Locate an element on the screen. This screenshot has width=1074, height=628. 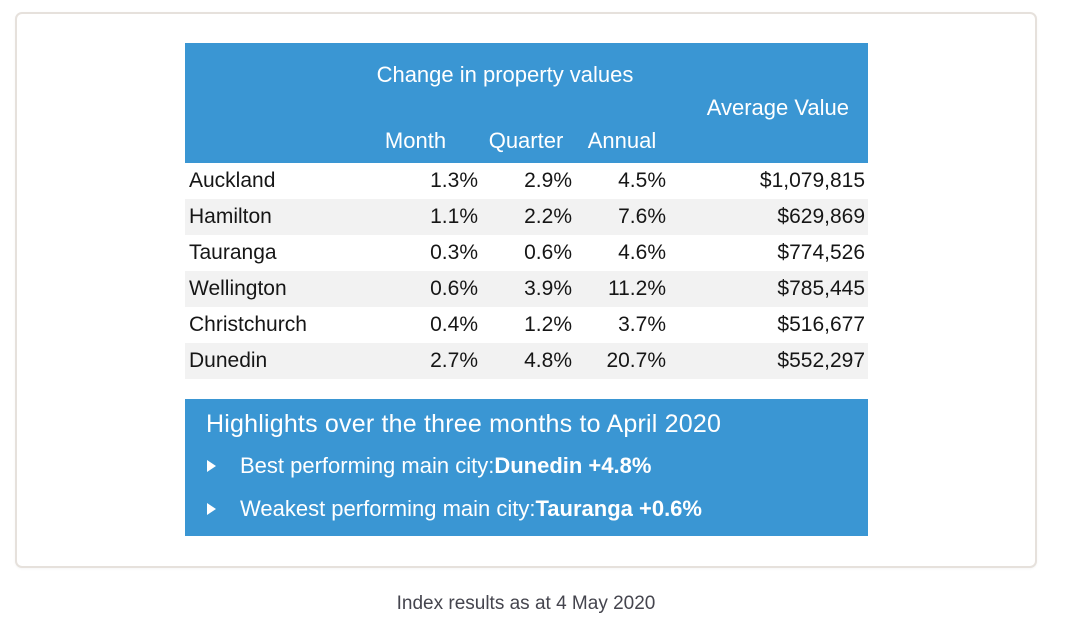
month-cell: 0.3% is located at coordinates (454, 252).